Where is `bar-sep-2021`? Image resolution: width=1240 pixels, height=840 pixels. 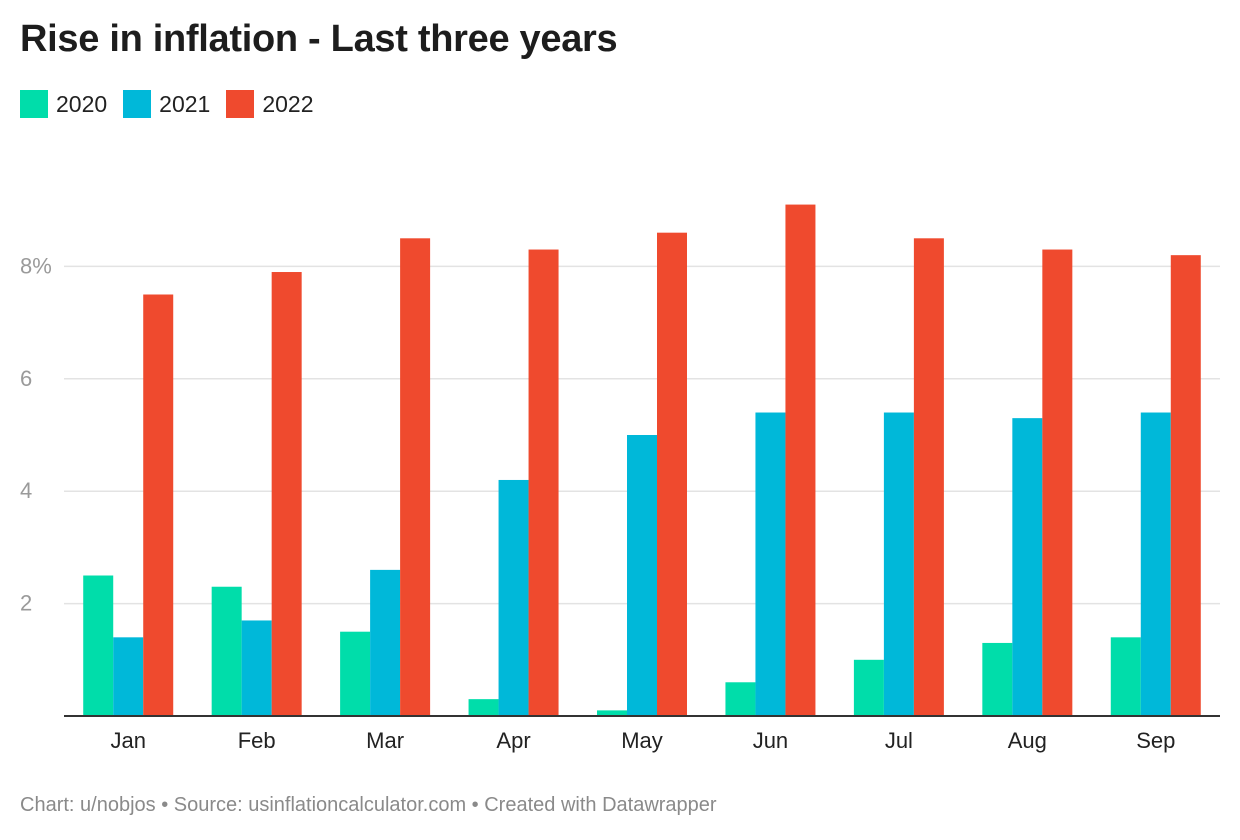 bar-sep-2021 is located at coordinates (1155, 564).